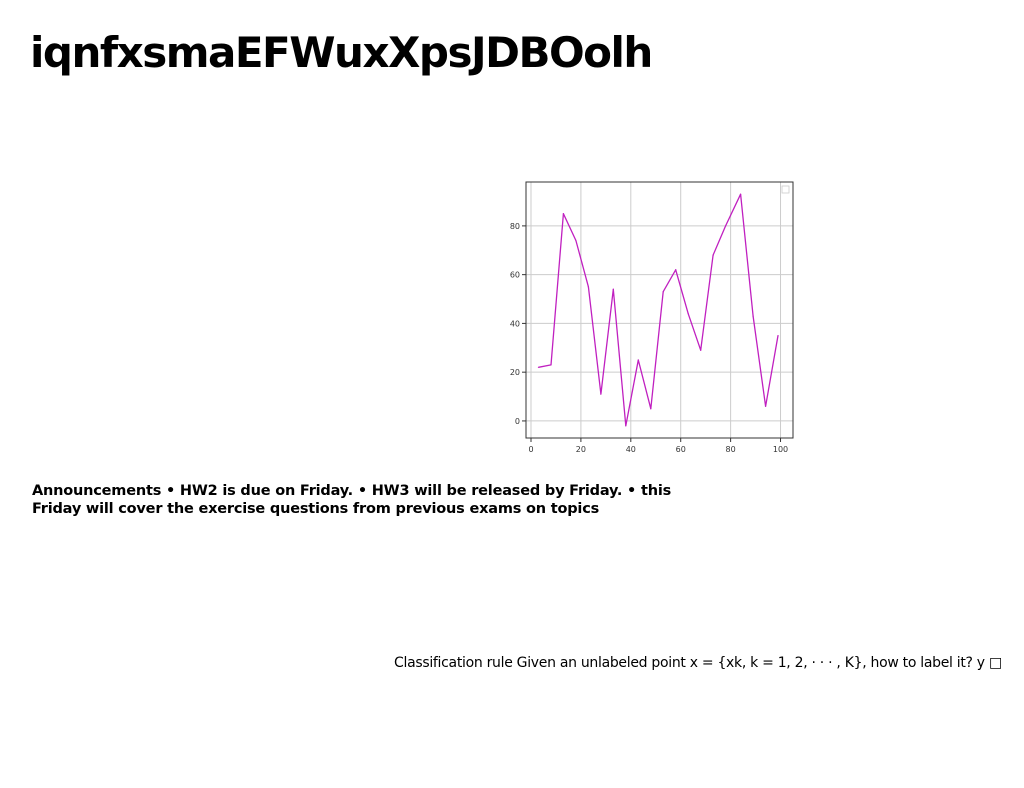 The height and width of the screenshot is (788, 1024). I want to click on x-tick-label: 20, so click(581, 449).